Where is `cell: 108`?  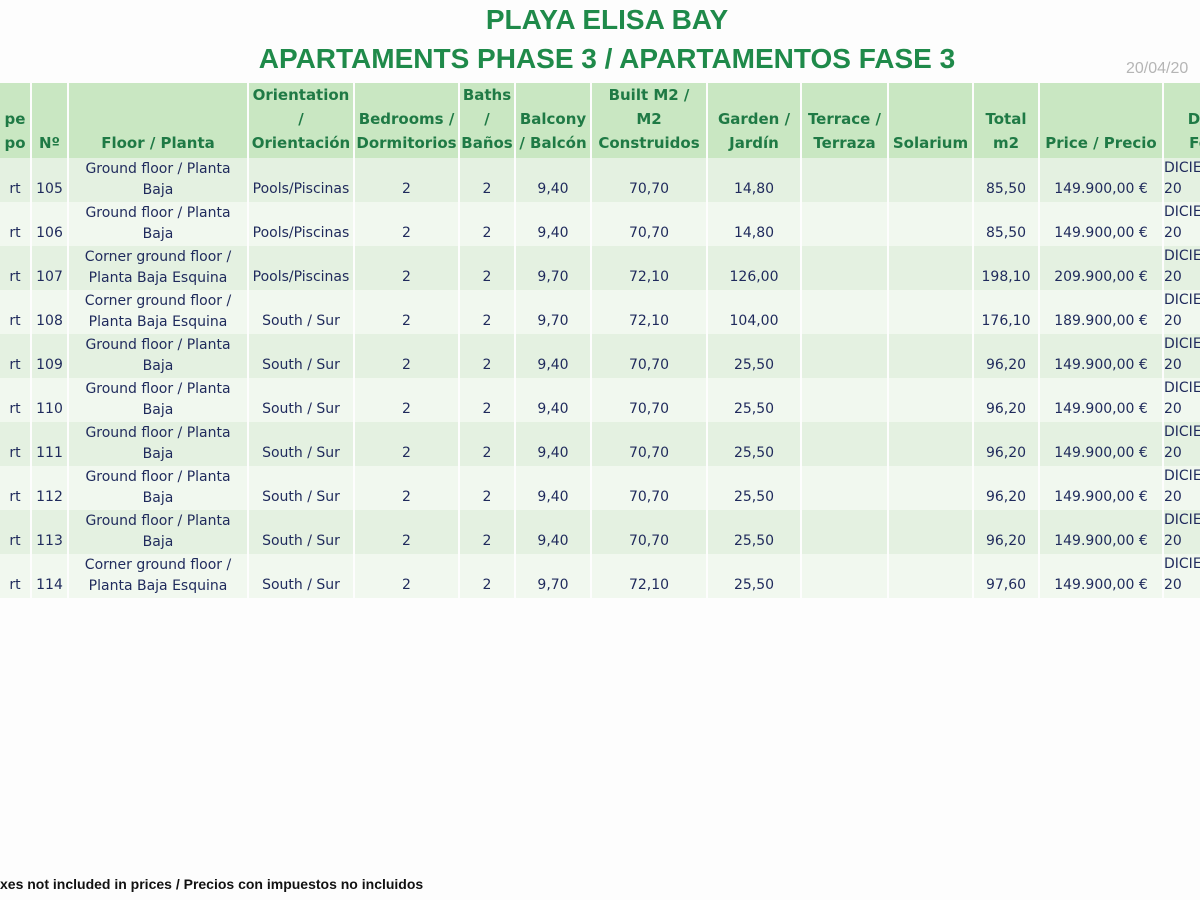 cell: 108 is located at coordinates (49, 312).